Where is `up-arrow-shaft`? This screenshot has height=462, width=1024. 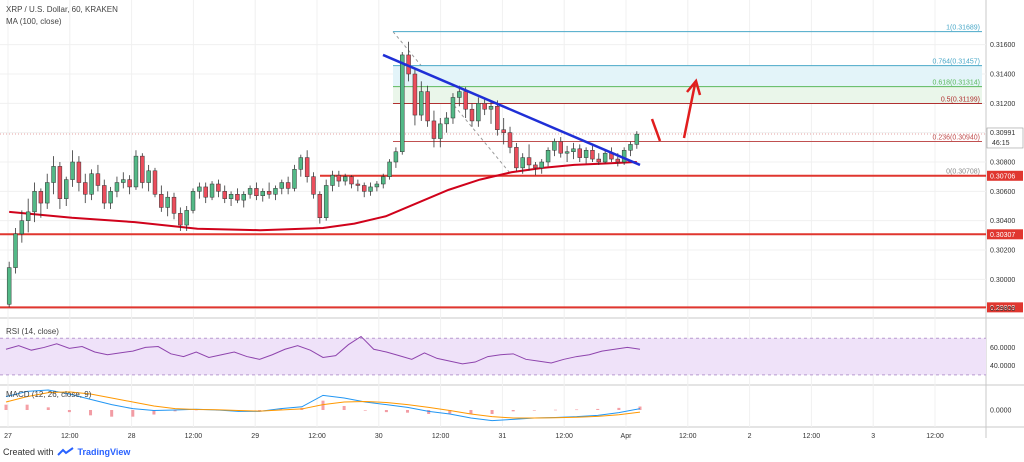
up-arrow-shaft is located at coordinates (689, 111).